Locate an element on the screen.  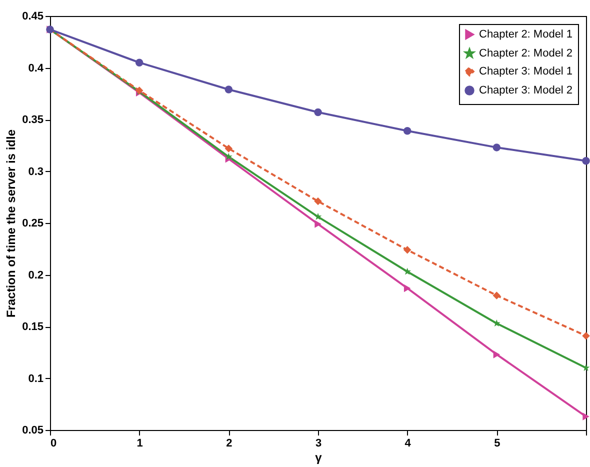
x-tick-label: 4 is located at coordinates (408, 444).